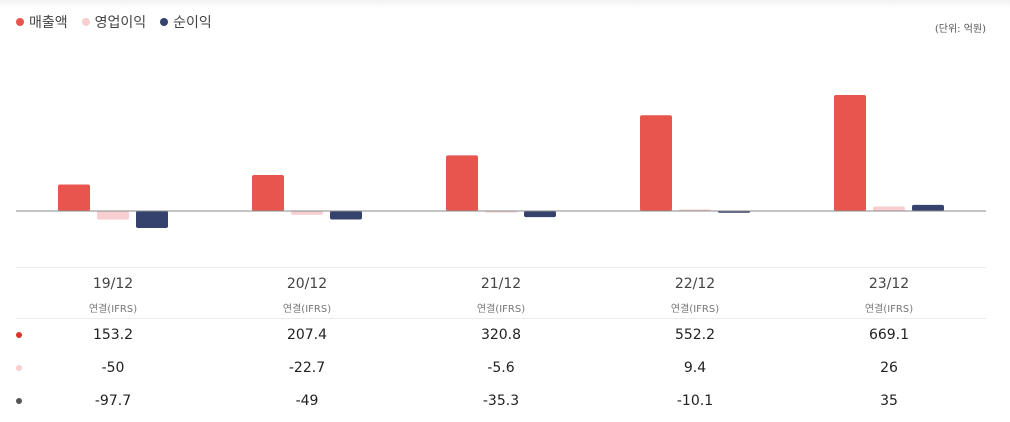 This screenshot has width=1010, height=422. Describe the element at coordinates (192, 23) in the screenshot. I see `legend-label-net-income: 순이익` at that location.